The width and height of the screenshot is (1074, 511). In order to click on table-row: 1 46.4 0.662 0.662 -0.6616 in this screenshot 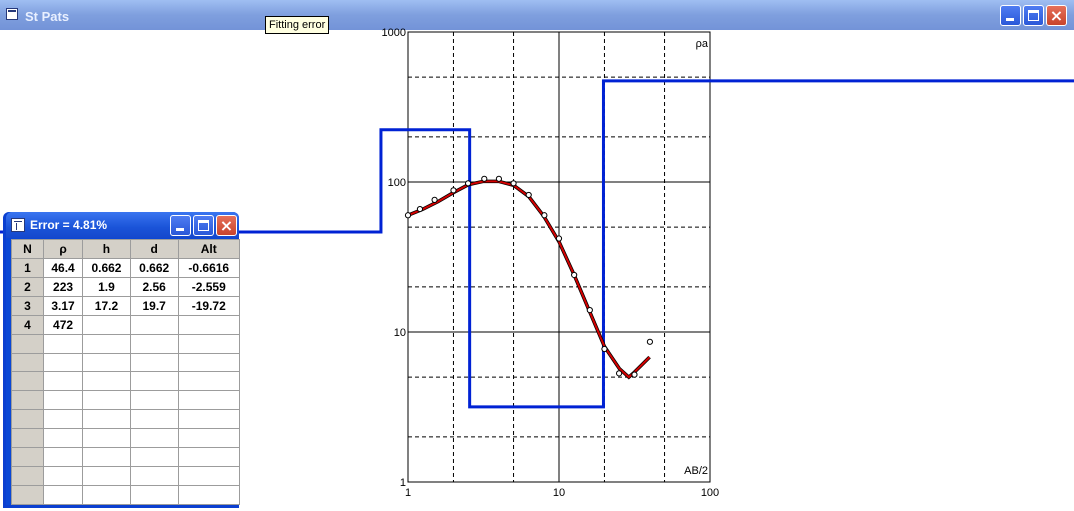, I will do `click(126, 267)`.